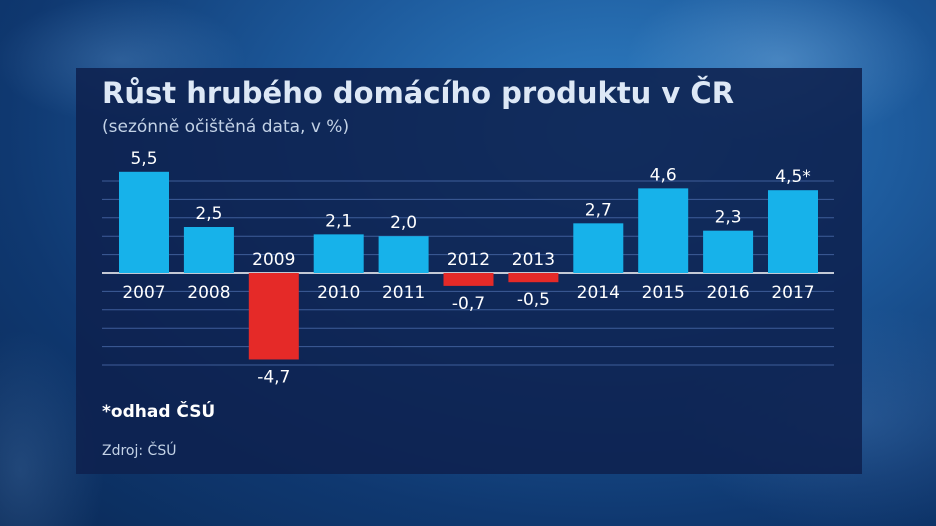 The height and width of the screenshot is (526, 936). Describe the element at coordinates (728, 251) in the screenshot. I see `bar-2016` at that location.